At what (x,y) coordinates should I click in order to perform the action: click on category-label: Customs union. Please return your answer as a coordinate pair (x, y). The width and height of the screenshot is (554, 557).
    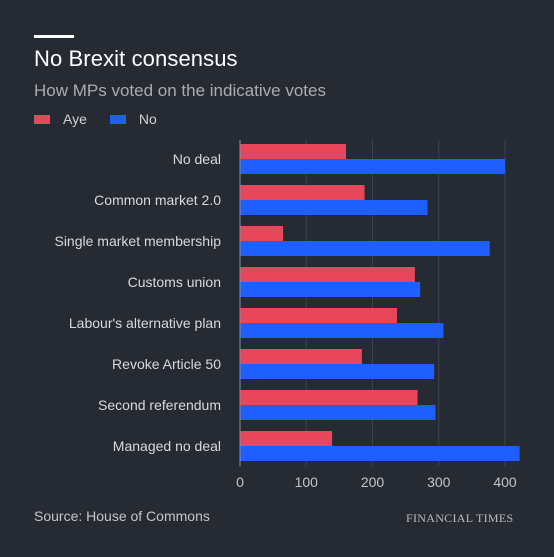
    Looking at the image, I should click on (174, 282).